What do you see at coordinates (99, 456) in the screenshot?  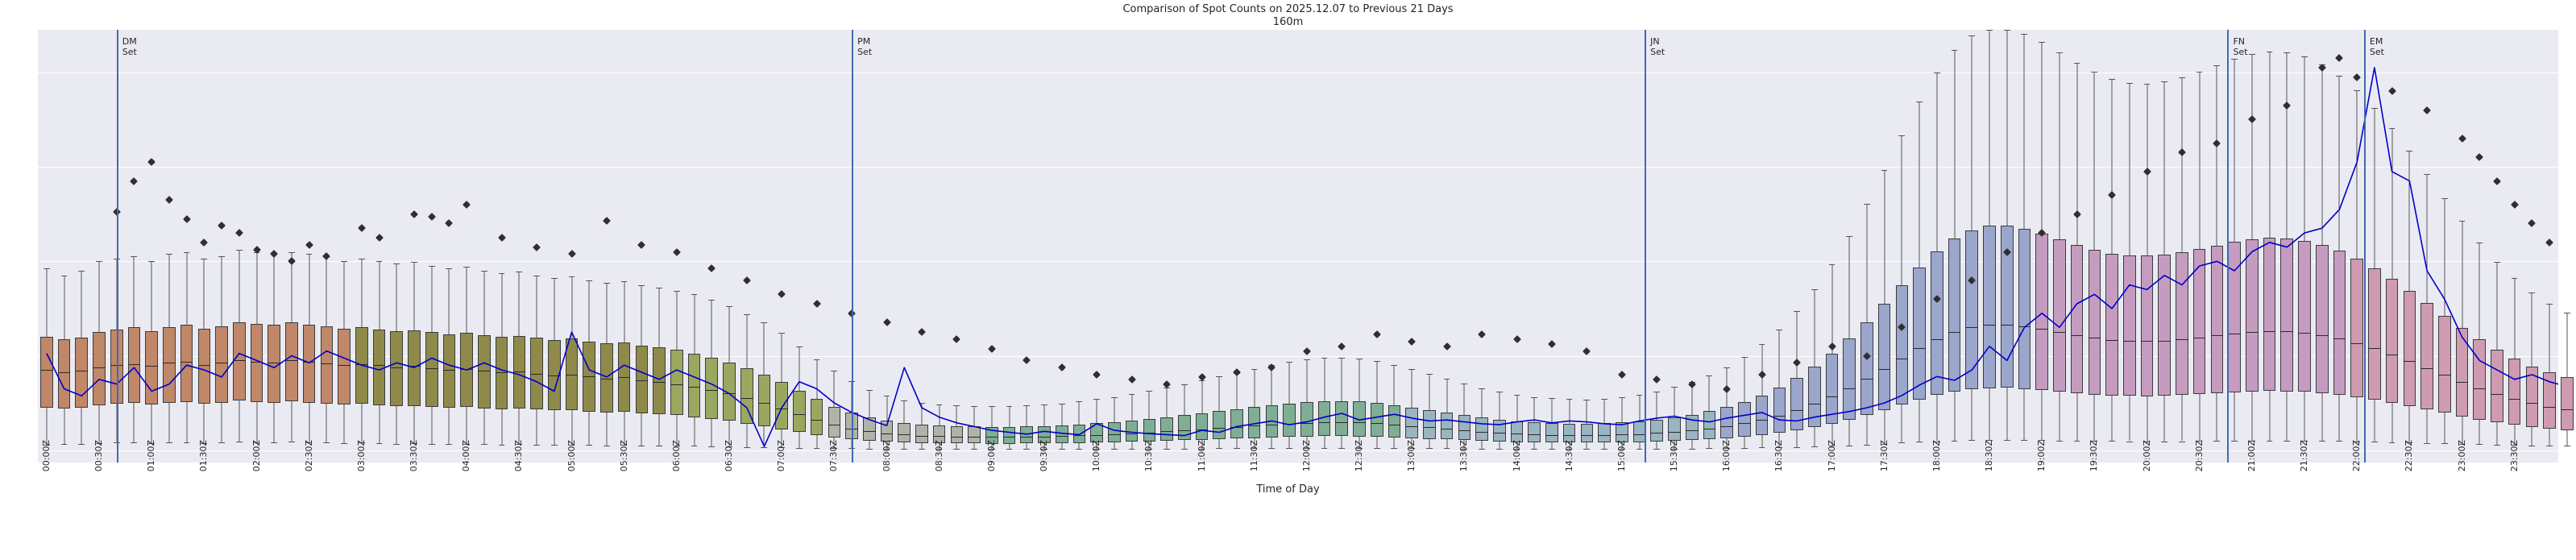 I see `x-tick-label: 00:30Z` at bounding box center [99, 456].